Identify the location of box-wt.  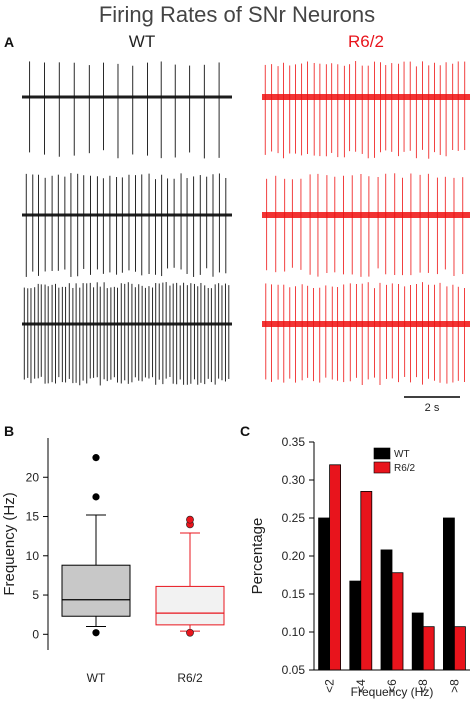
(96, 545).